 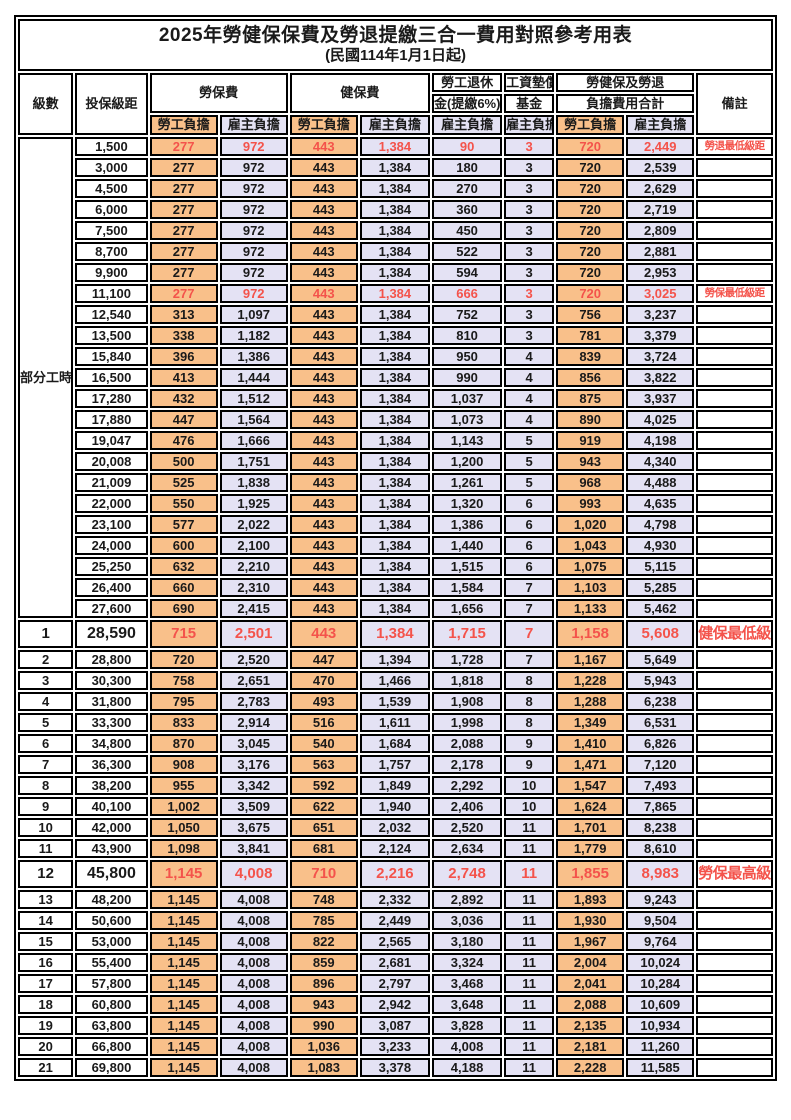 What do you see at coordinates (467, 103) in the screenshot?
I see `col-header-pension-line2: 金(提繳6%)` at bounding box center [467, 103].